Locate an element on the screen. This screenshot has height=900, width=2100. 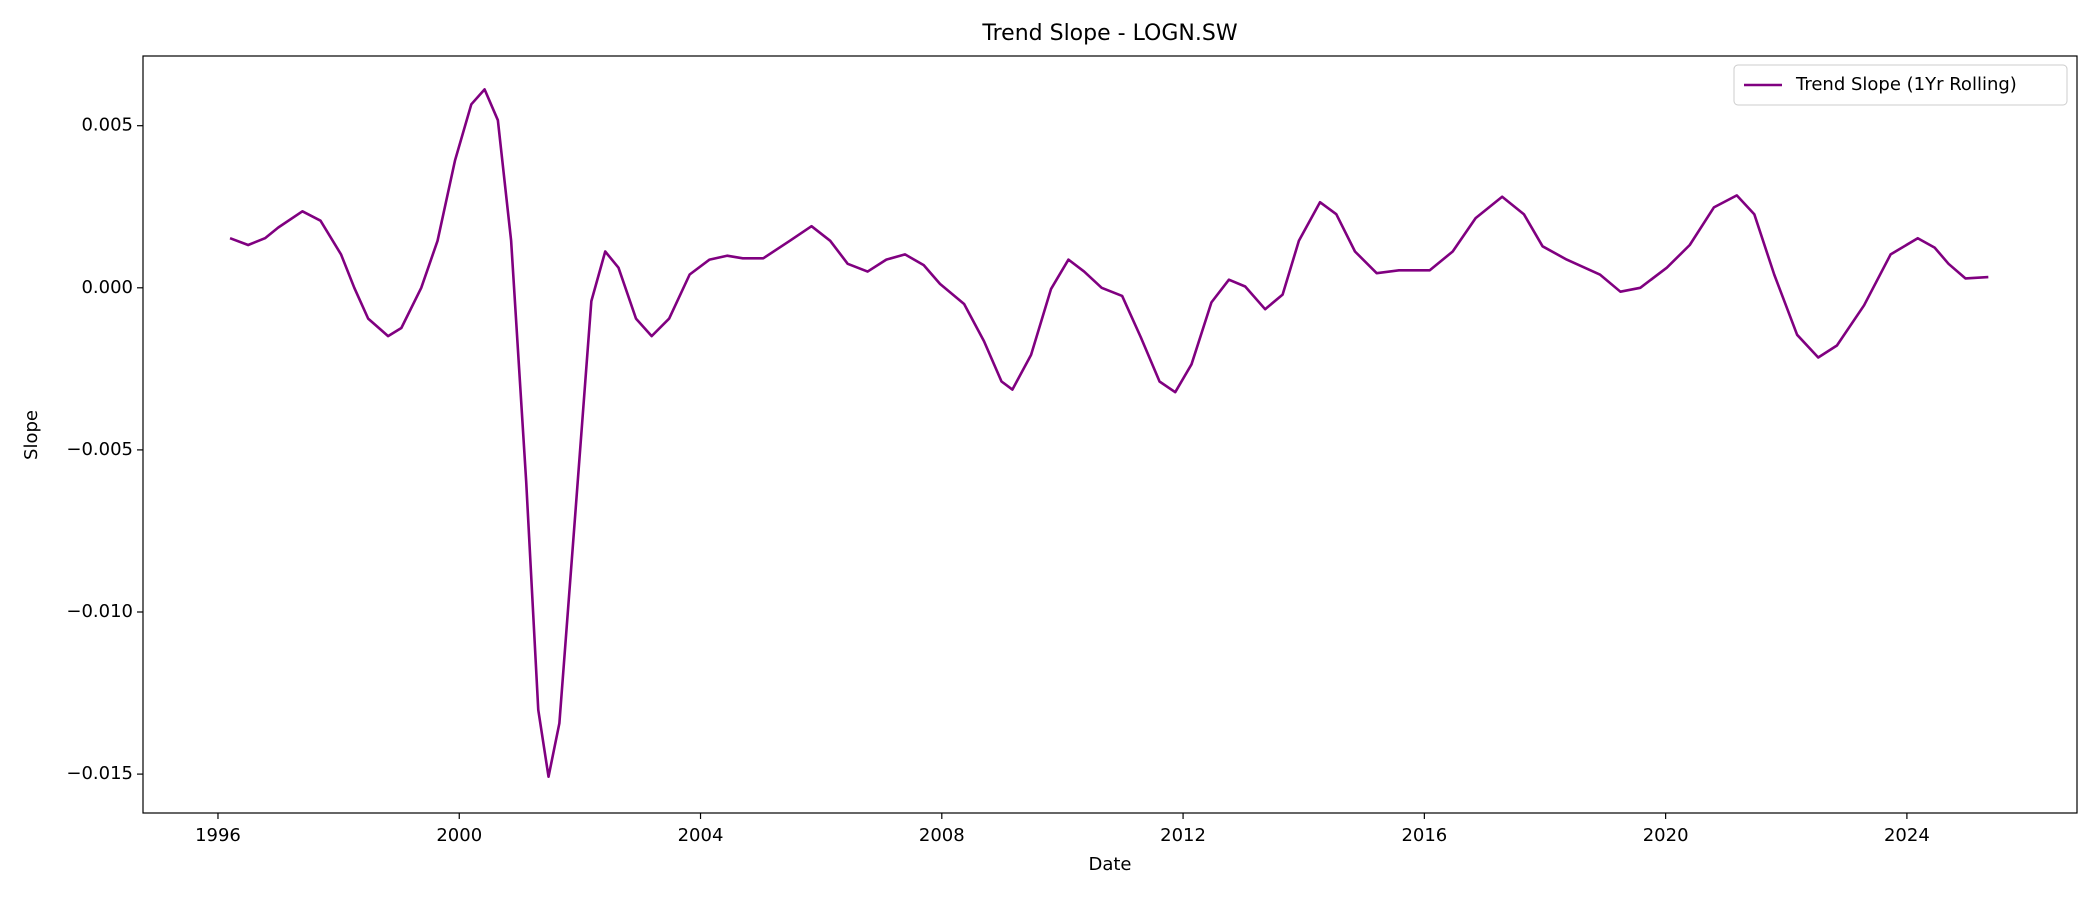
x-tick-label: 2016 is located at coordinates (1424, 835).